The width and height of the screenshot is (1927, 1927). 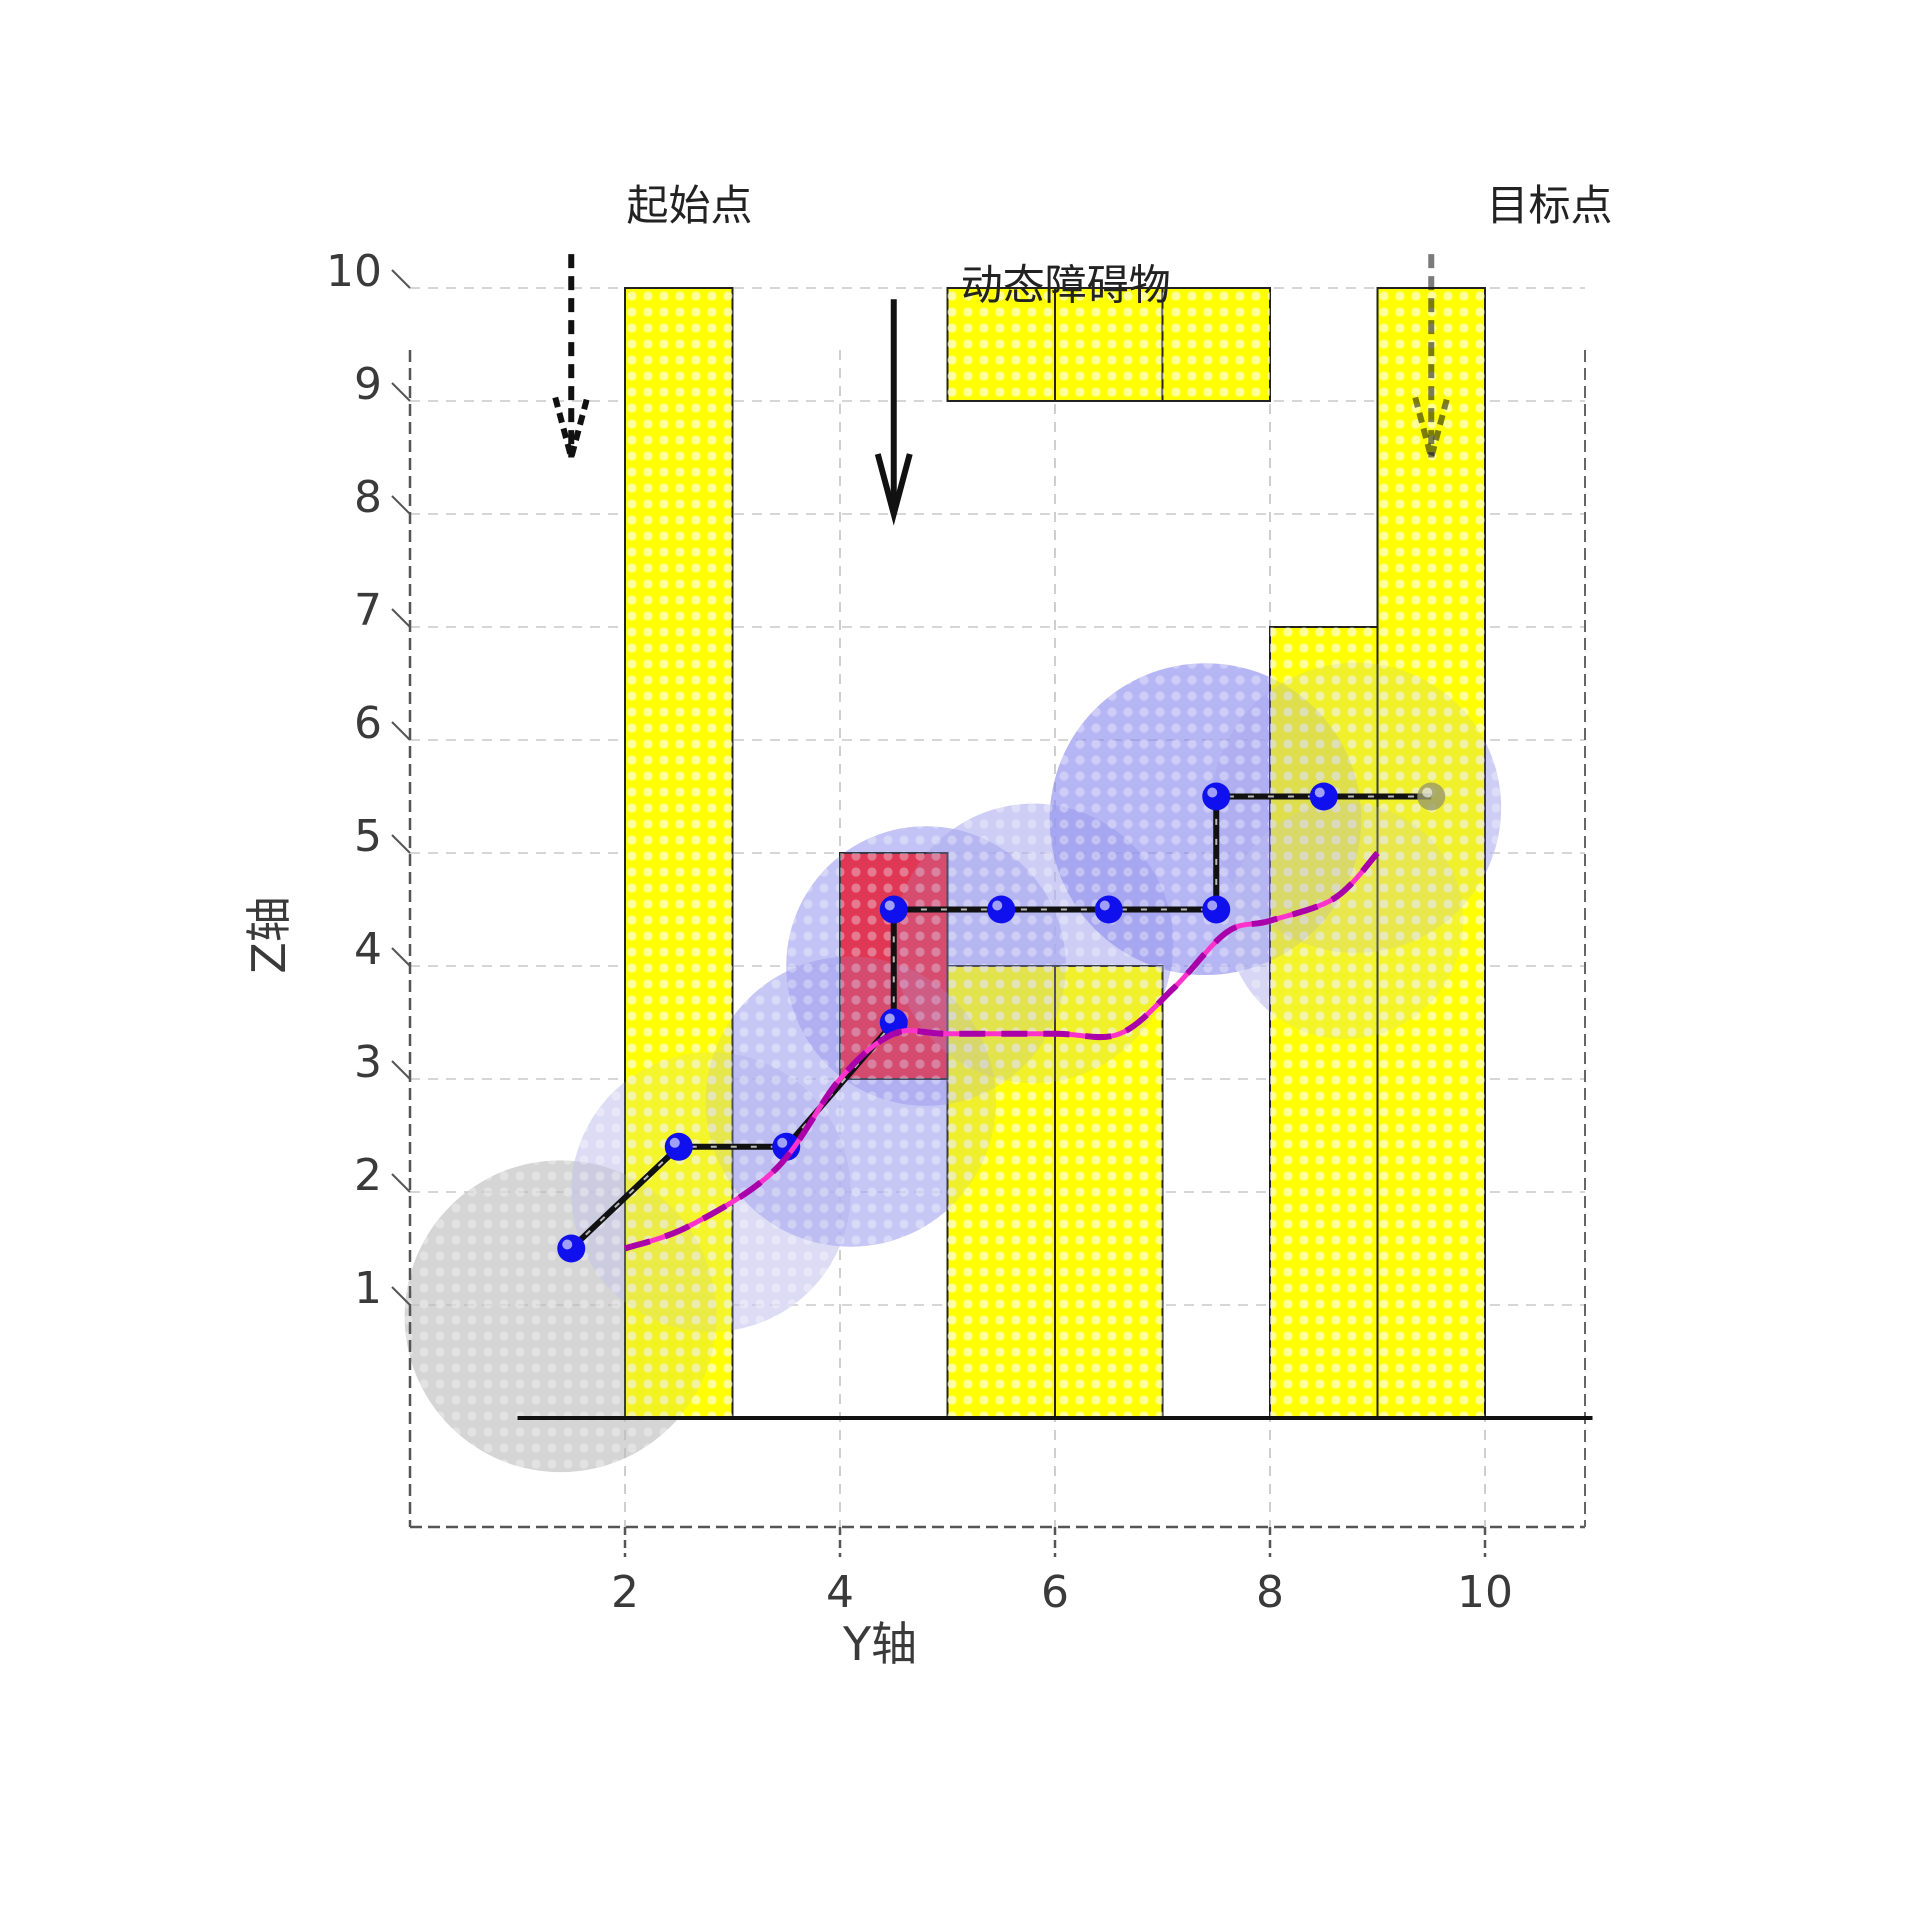 What do you see at coordinates (269, 935) in the screenshot?
I see `y-axis-label: Z轴` at bounding box center [269, 935].